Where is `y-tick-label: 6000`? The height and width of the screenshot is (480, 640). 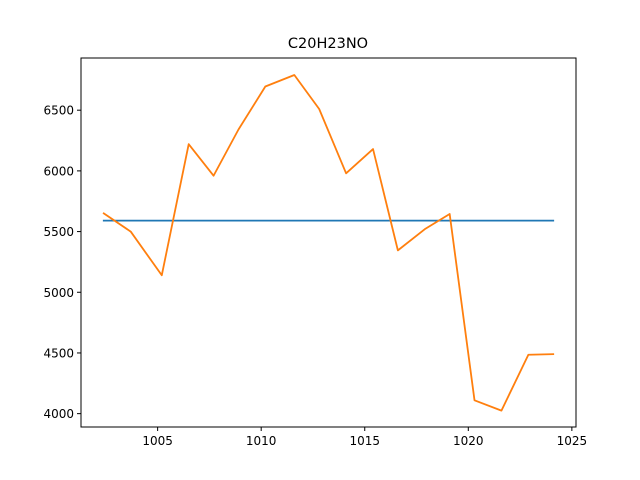
y-tick-label: 6000 is located at coordinates (58, 171).